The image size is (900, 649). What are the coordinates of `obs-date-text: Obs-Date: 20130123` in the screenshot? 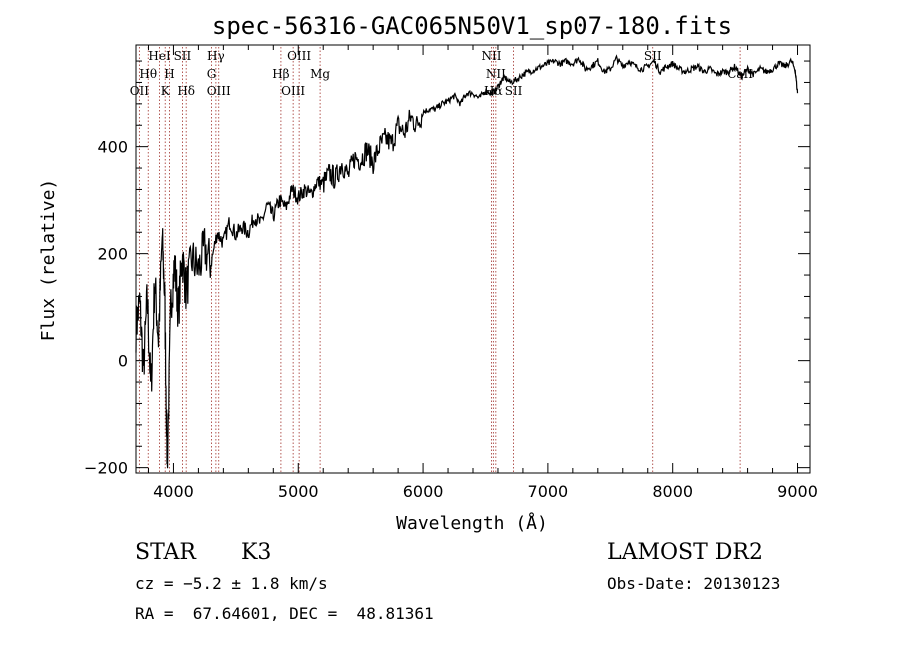 It's located at (694, 583).